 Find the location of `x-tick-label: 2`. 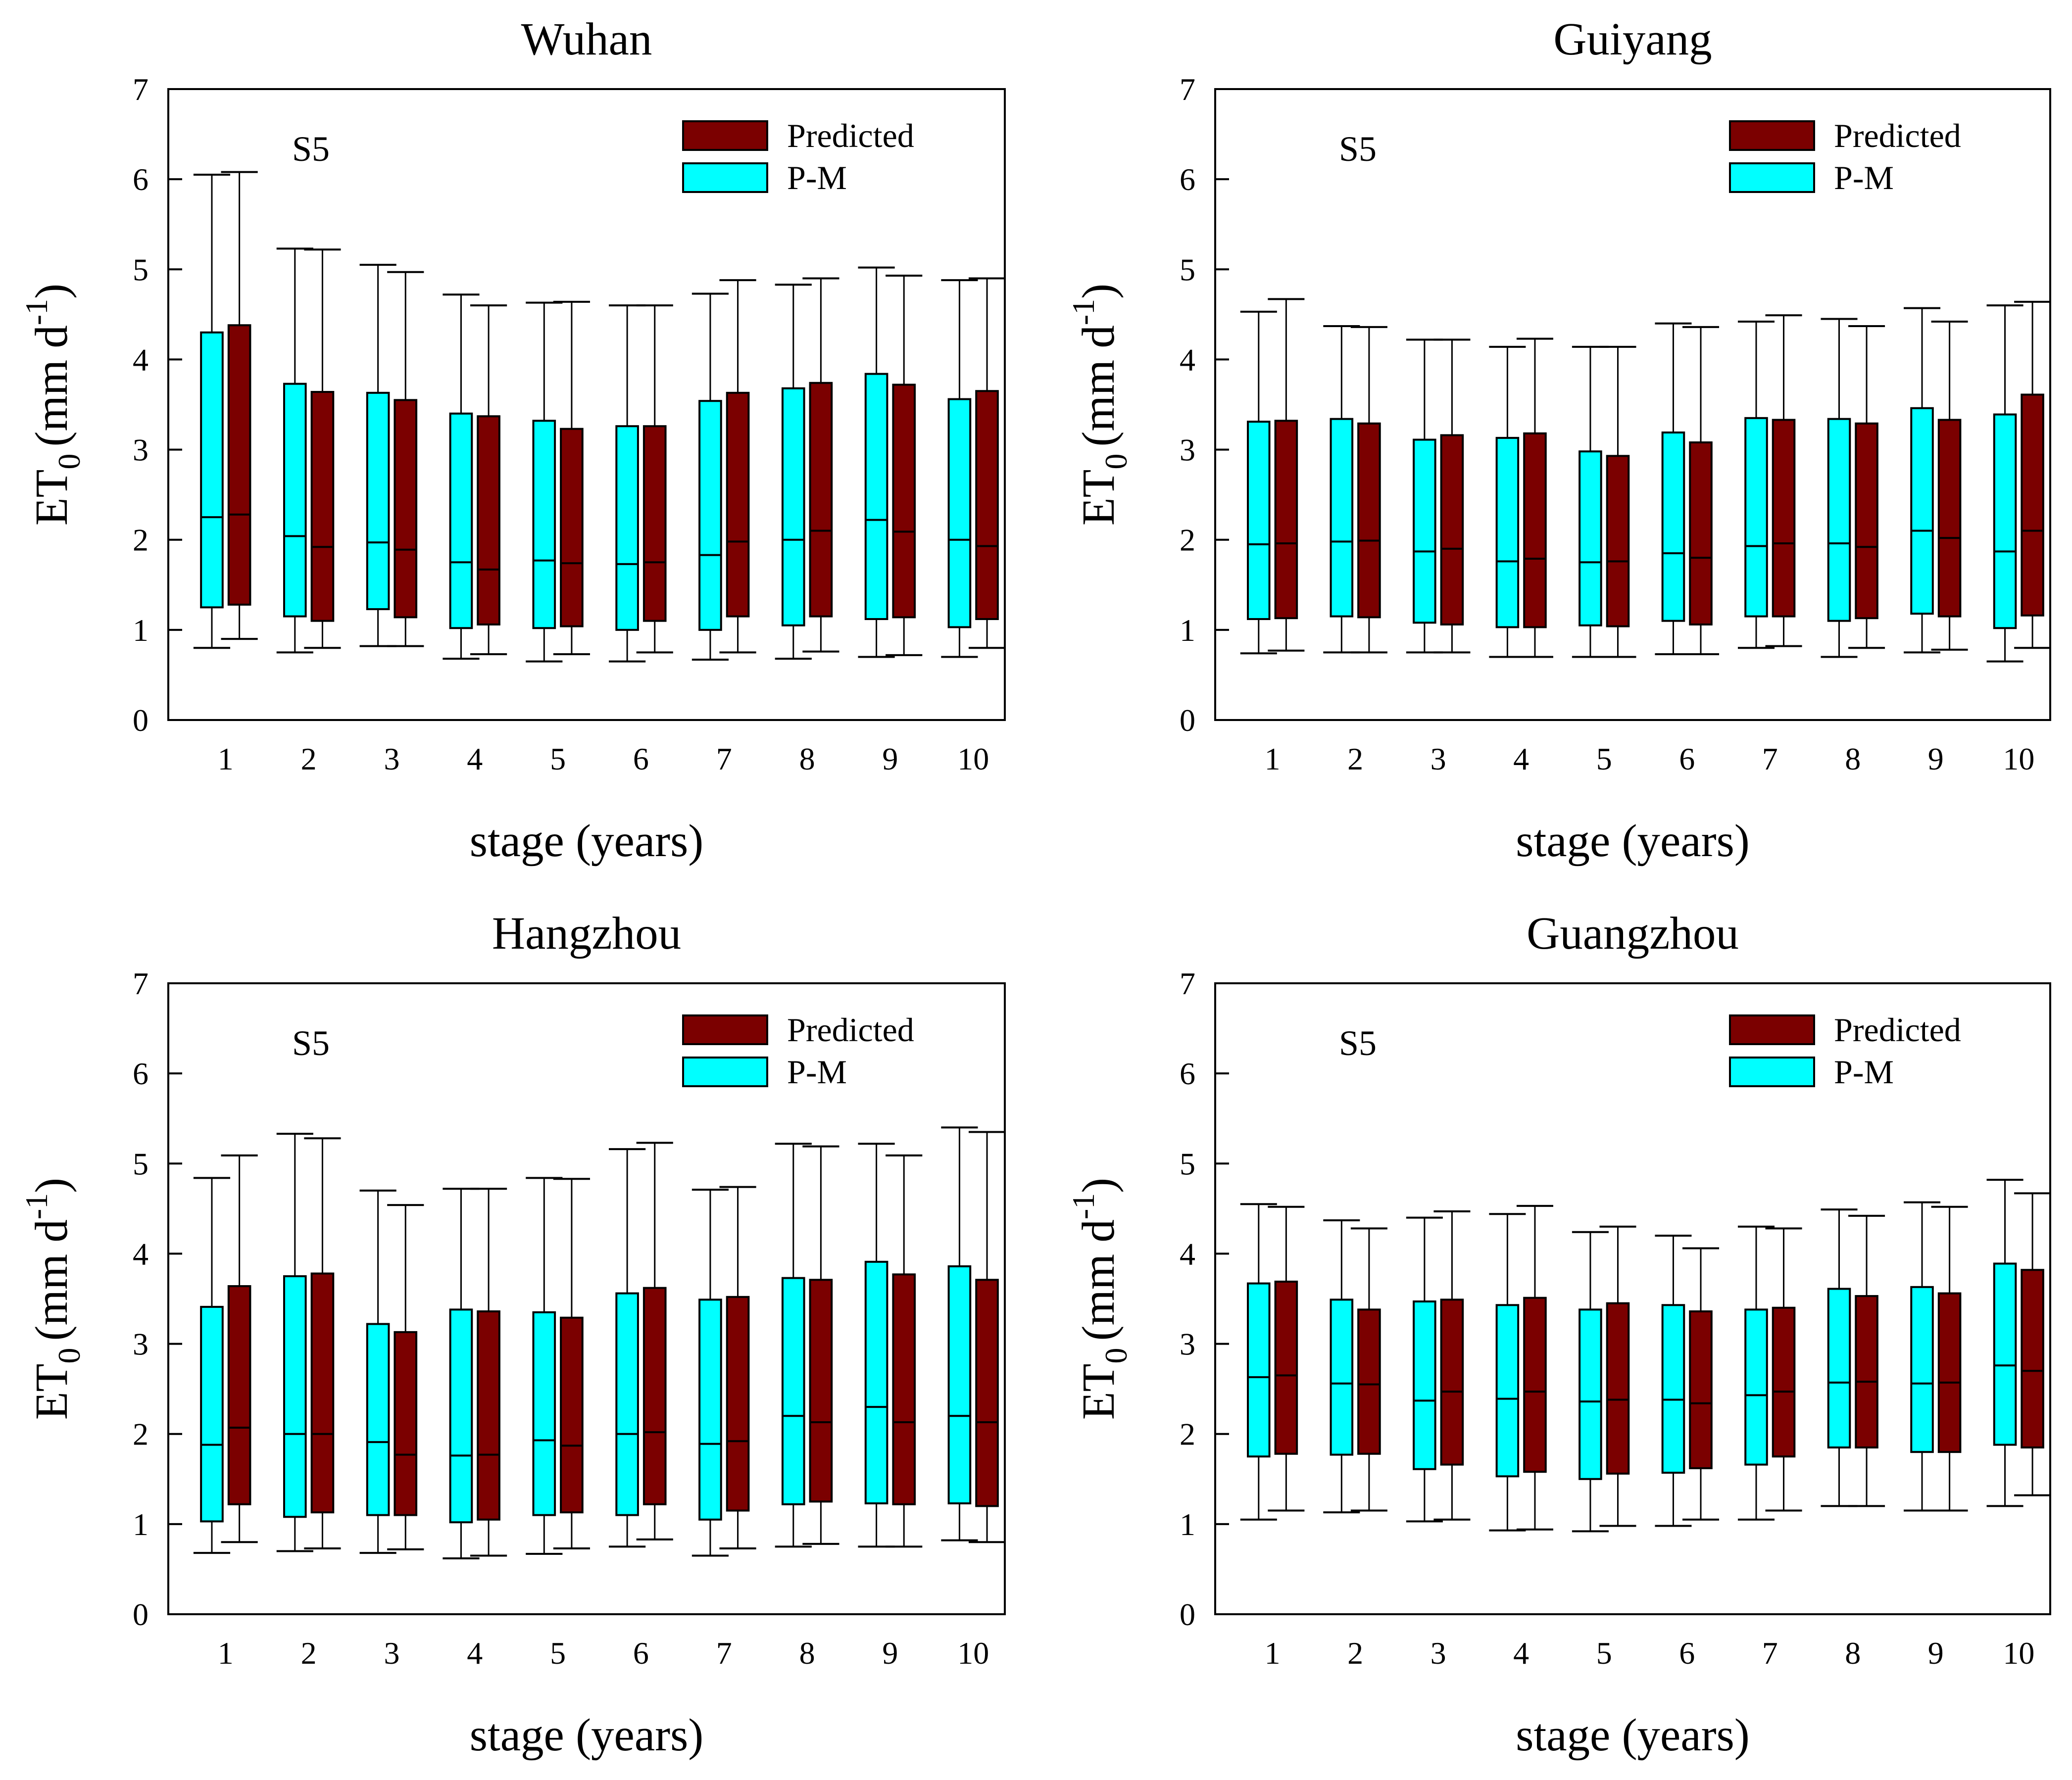

x-tick-label: 2 is located at coordinates (1355, 759).